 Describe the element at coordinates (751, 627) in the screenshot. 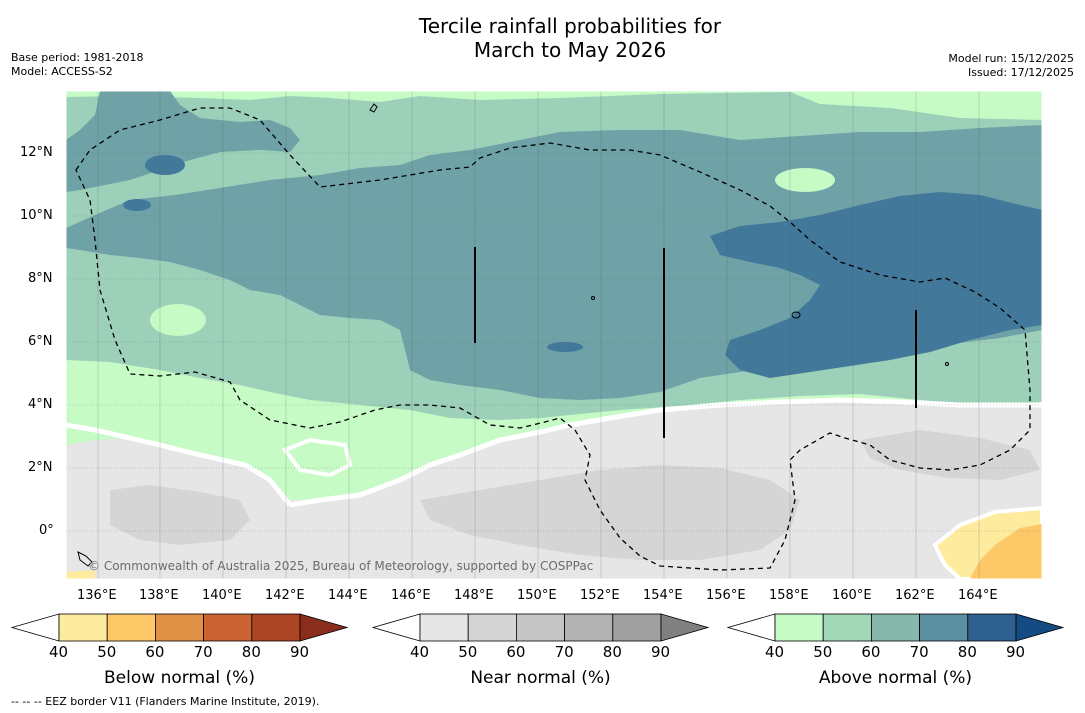

I see `colorbar-above-low-arrow` at that location.